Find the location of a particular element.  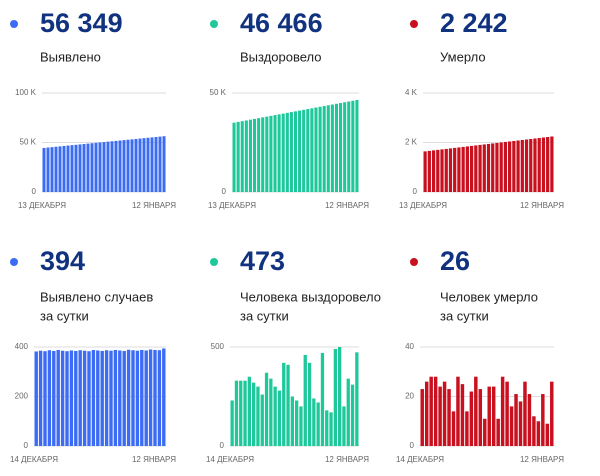

label: Выявлено is located at coordinates (70, 56).